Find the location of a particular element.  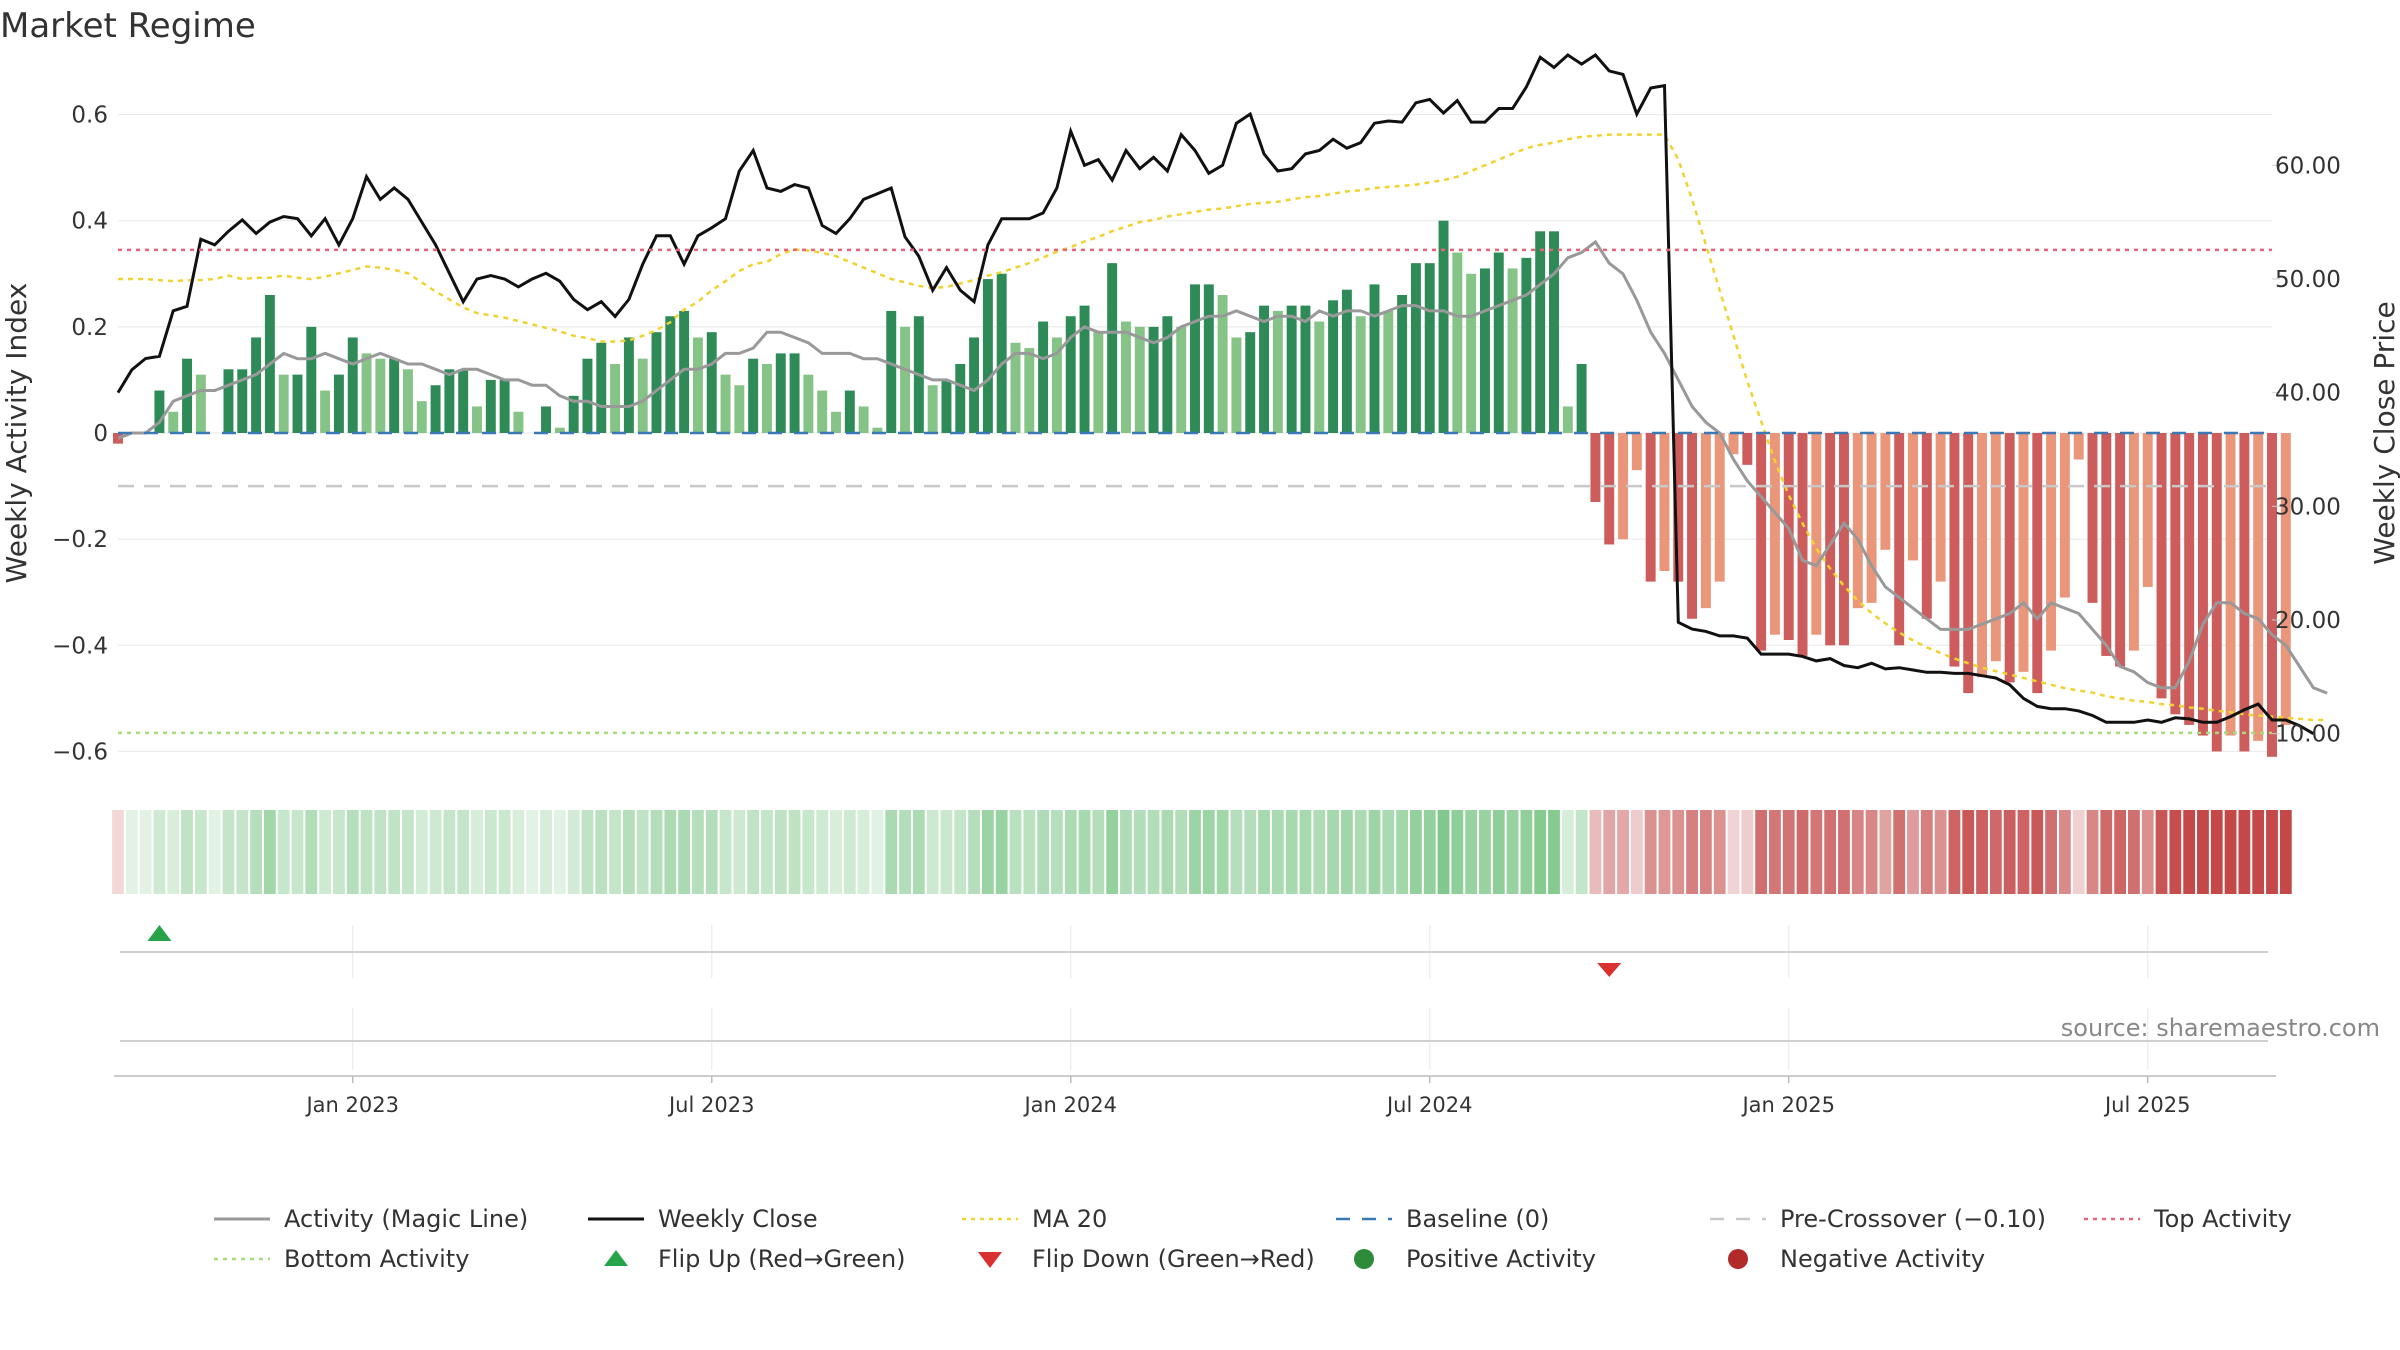

legend-item: Weekly Close is located at coordinates (771, 1219).